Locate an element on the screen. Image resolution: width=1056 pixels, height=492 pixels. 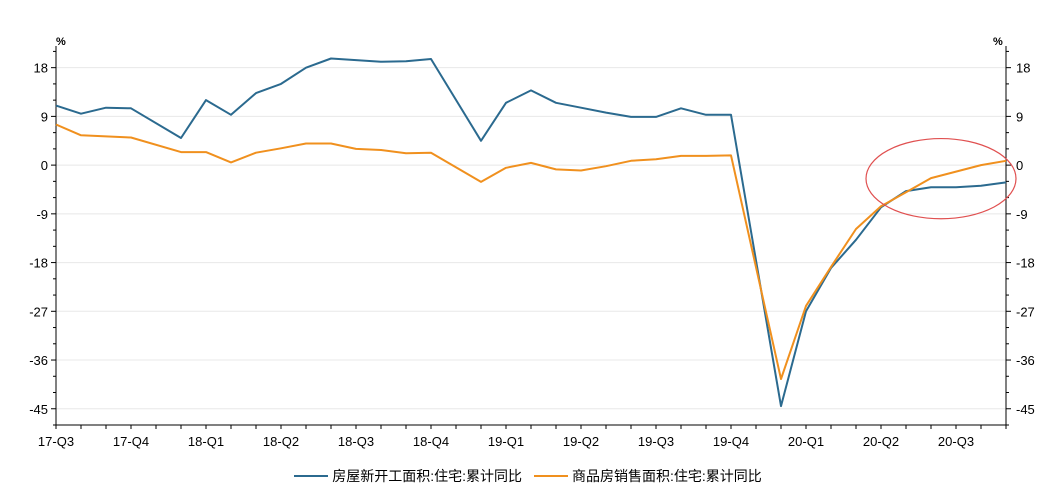
x-tick-label: 18-Q4 is located at coordinates (431, 441).